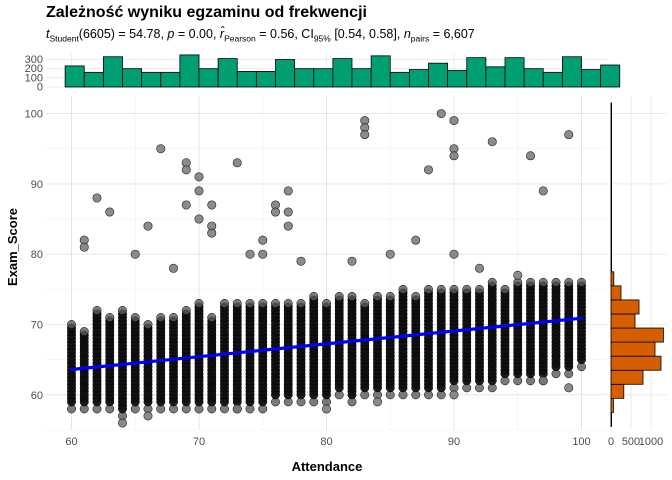 The height and width of the screenshot is (480, 672). Describe the element at coordinates (48, 34) in the screenshot. I see `t-label: t` at that location.